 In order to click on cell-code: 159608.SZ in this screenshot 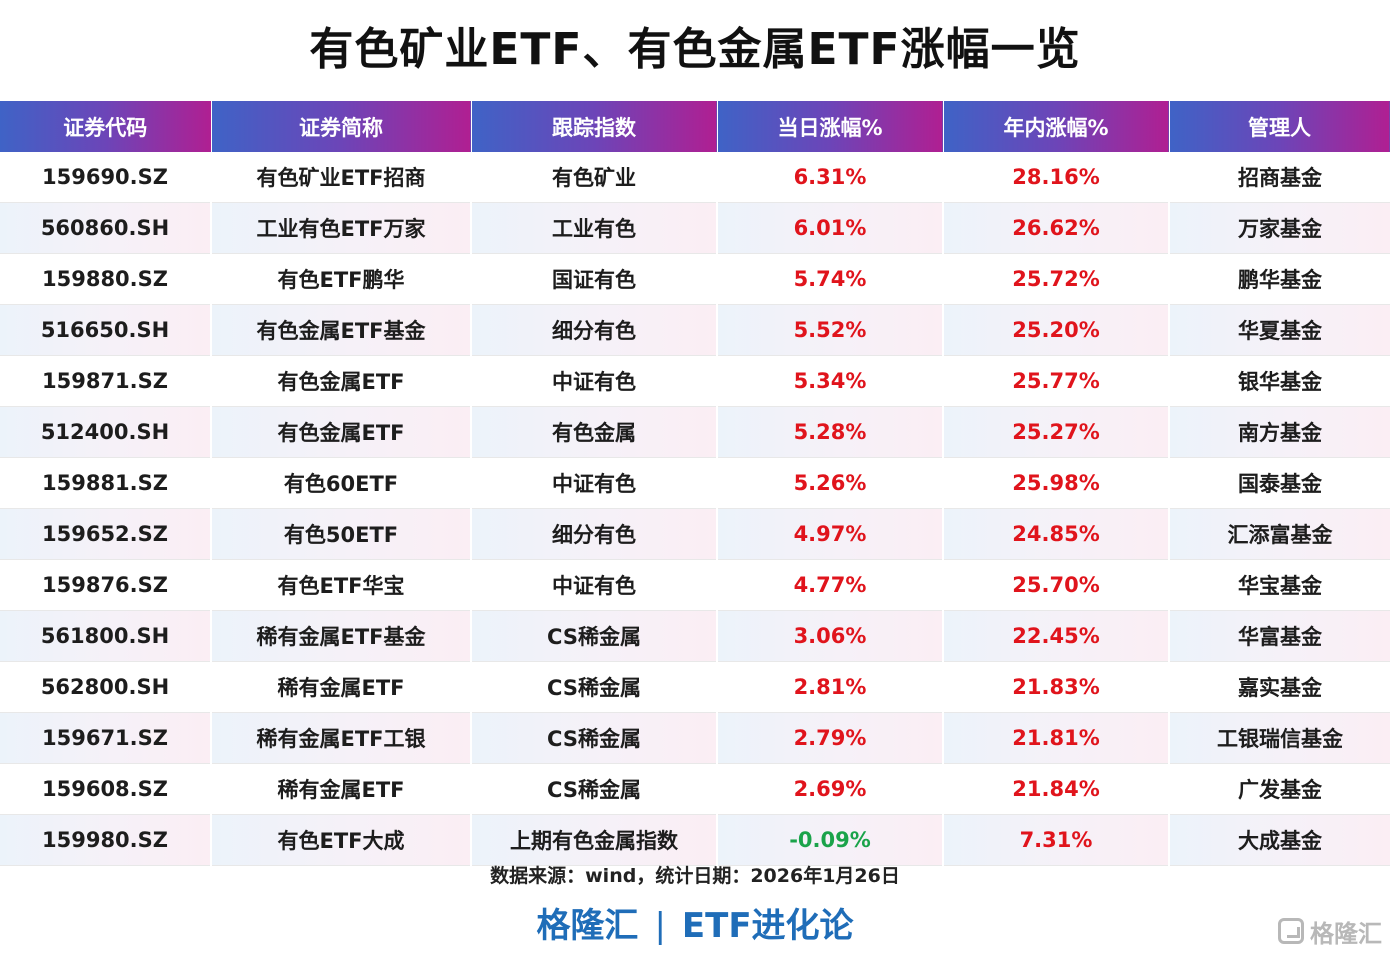, I will do `click(105, 789)`.